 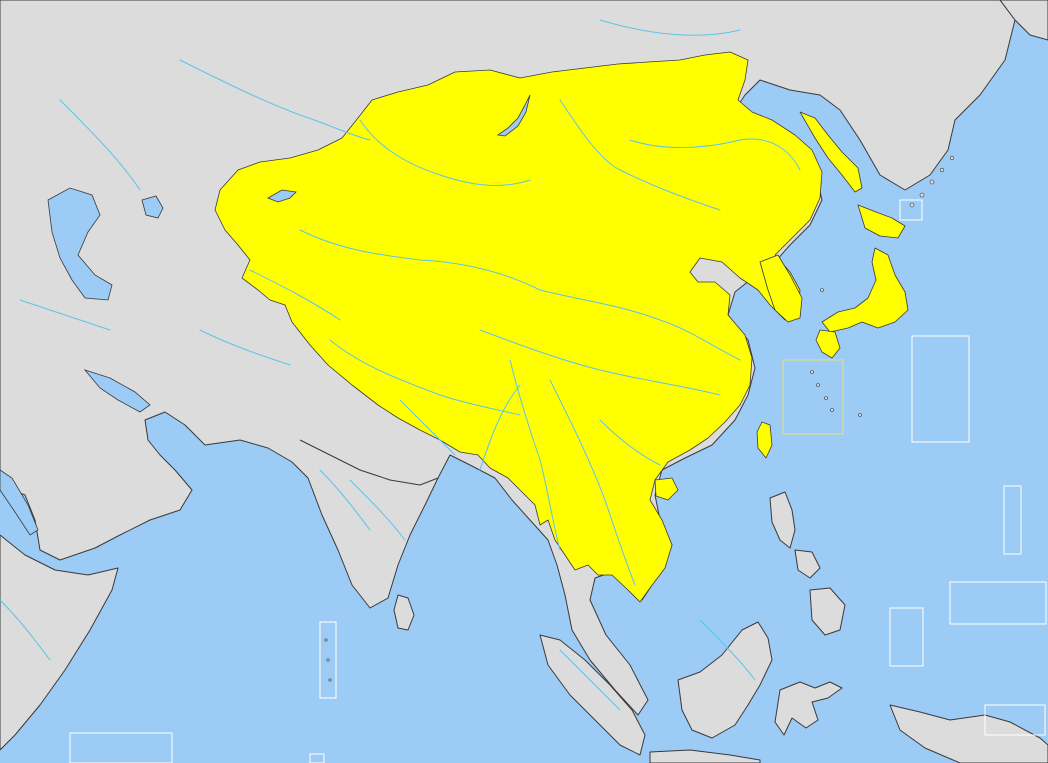 I want to click on aral-sea, so click(x=152, y=207).